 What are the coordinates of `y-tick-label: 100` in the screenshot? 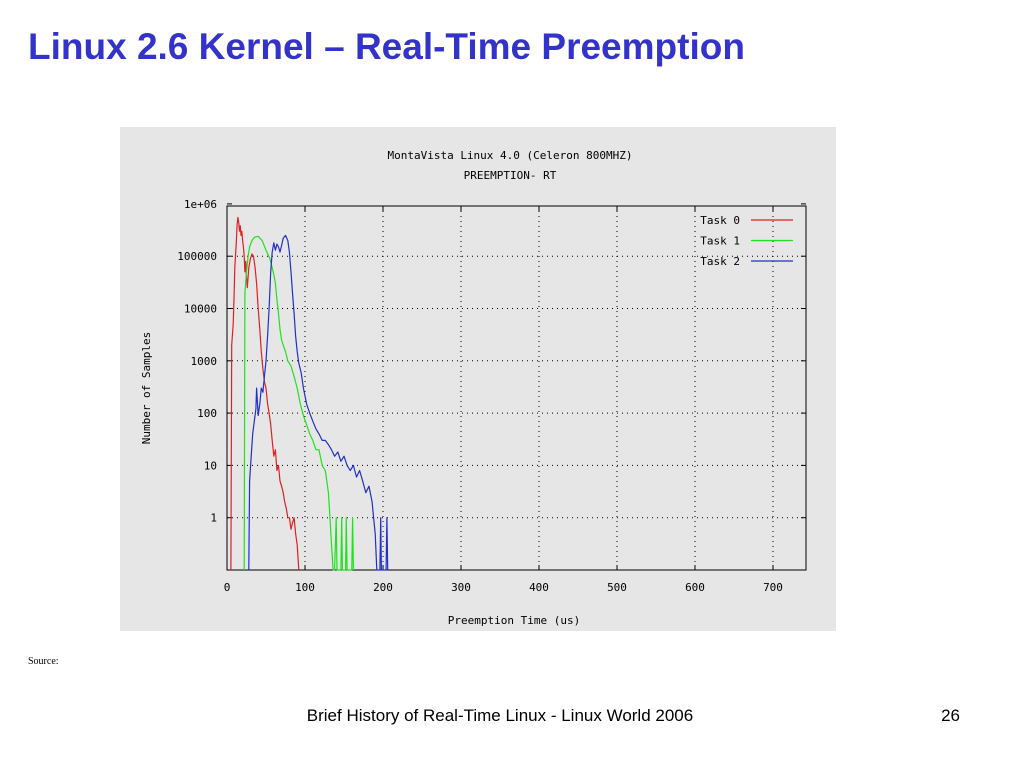 It's located at (207, 413).